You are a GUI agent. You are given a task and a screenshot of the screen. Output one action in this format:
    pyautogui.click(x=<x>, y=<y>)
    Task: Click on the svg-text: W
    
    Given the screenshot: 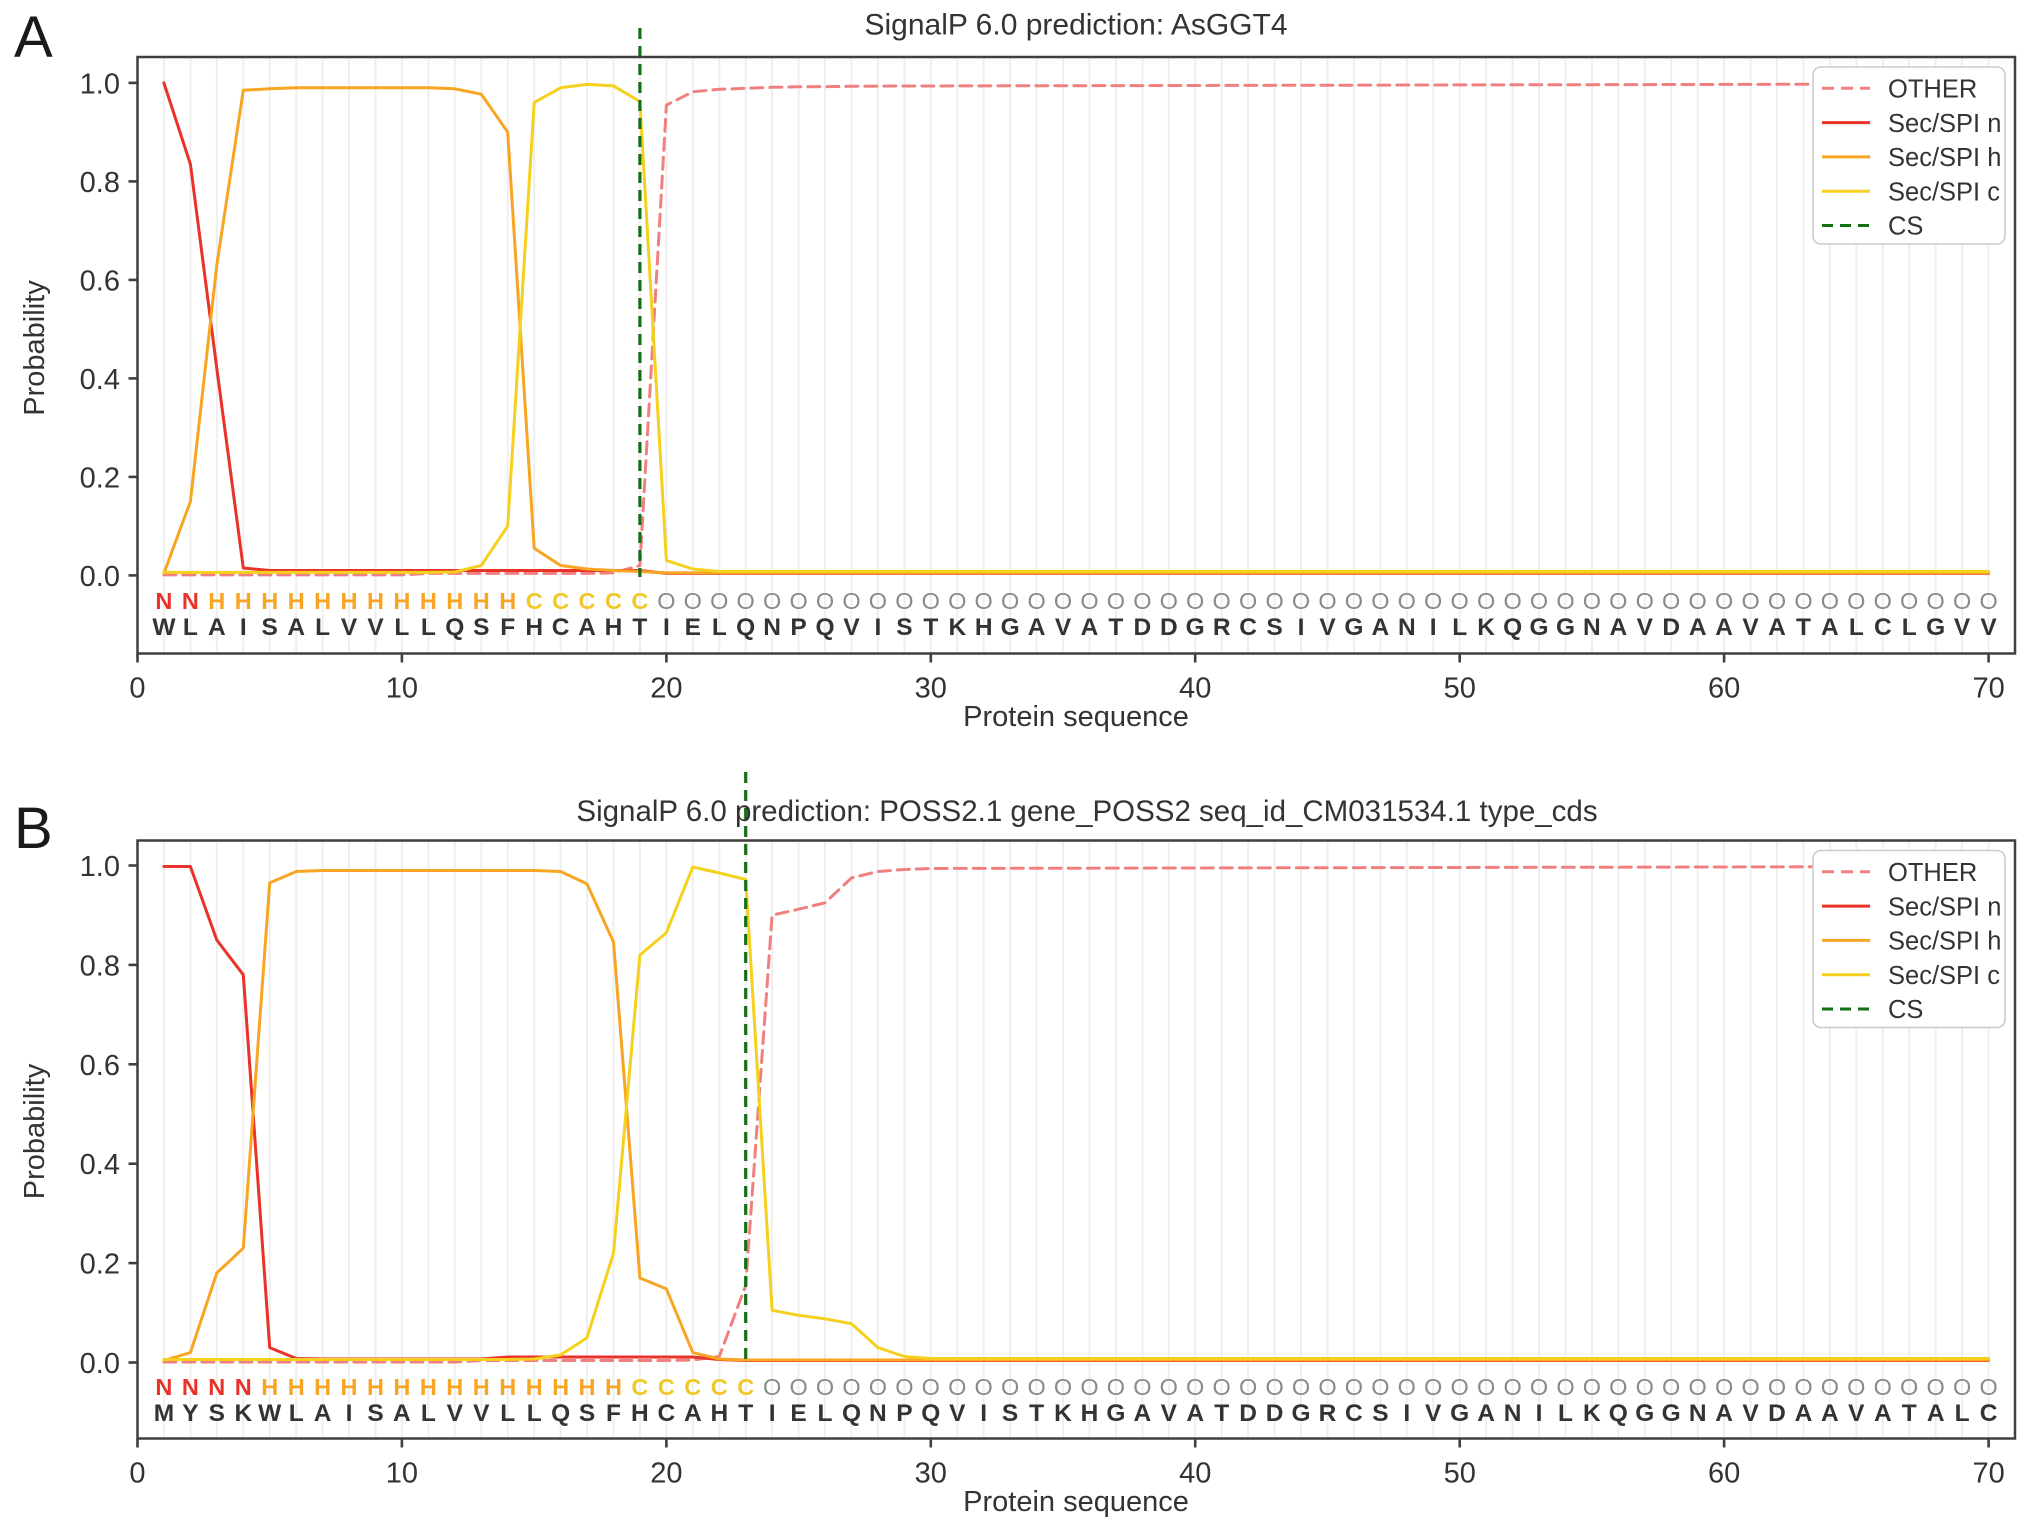 What is the action you would take?
    pyautogui.click(x=270, y=1413)
    